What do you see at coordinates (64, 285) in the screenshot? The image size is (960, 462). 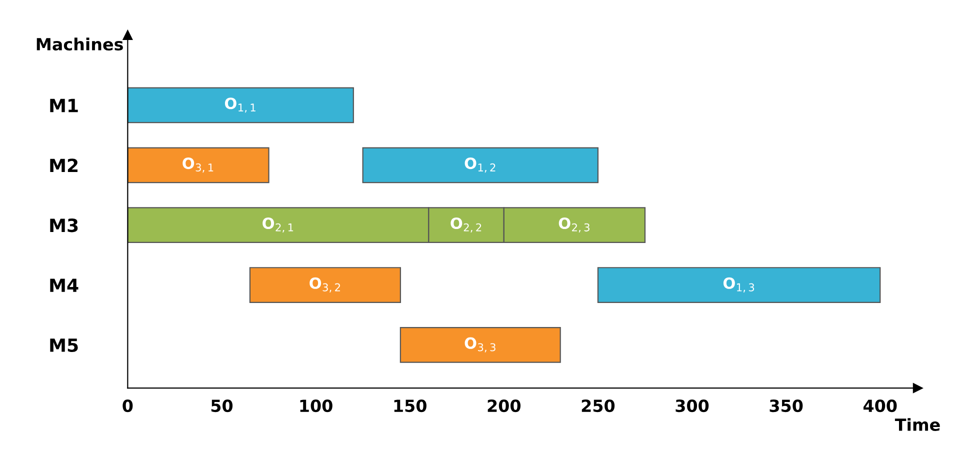 I see `y-tick-label: M4` at bounding box center [64, 285].